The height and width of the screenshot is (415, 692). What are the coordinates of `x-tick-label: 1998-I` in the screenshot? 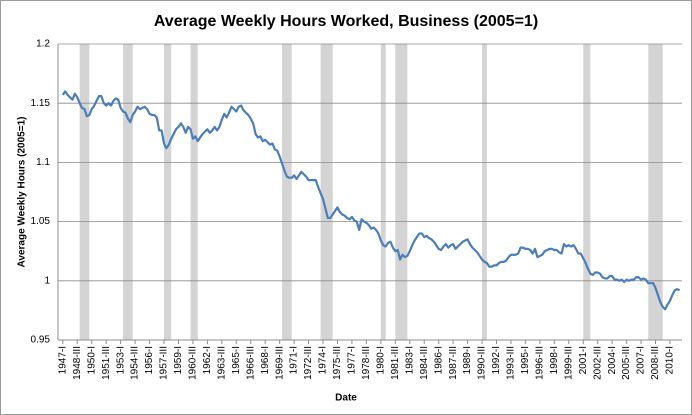 It's located at (554, 360).